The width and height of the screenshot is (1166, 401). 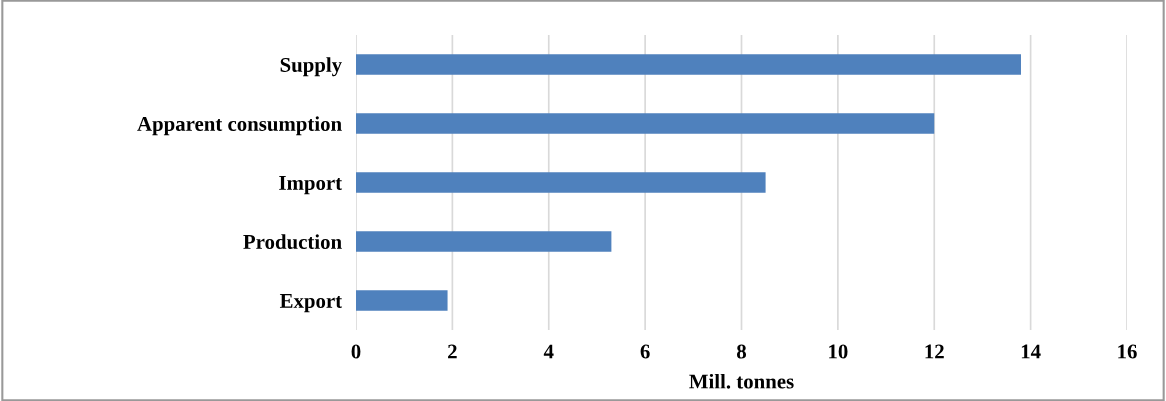 What do you see at coordinates (311, 67) in the screenshot?
I see `y-tick-label: Supply` at bounding box center [311, 67].